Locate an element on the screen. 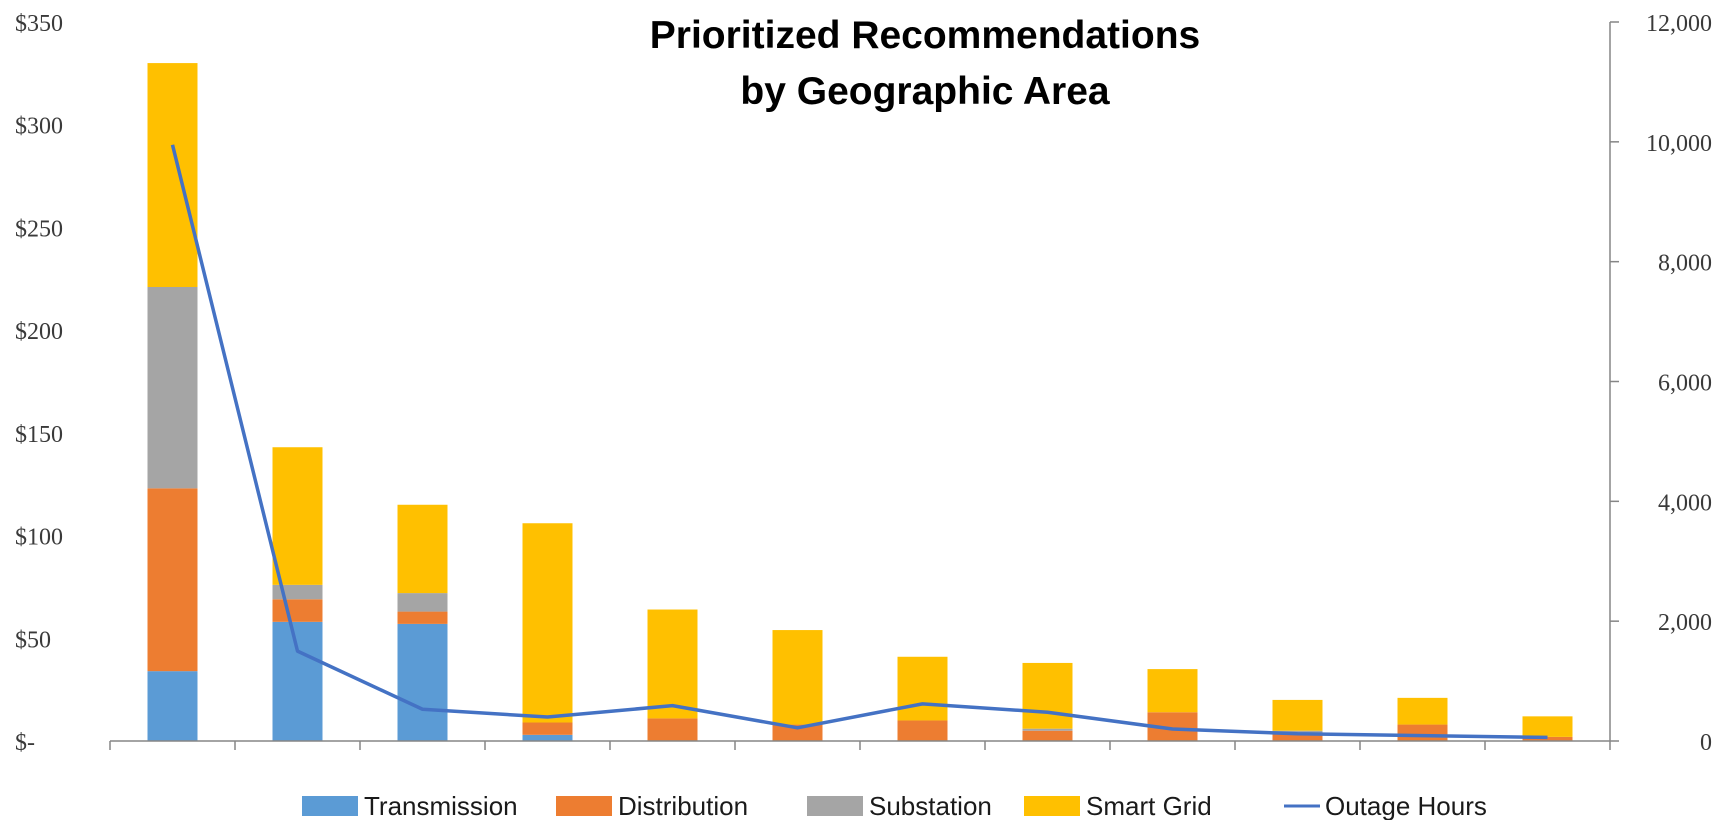 The width and height of the screenshot is (1723, 820). legend-label-outage-hours: Outage Hours is located at coordinates (1406, 805).